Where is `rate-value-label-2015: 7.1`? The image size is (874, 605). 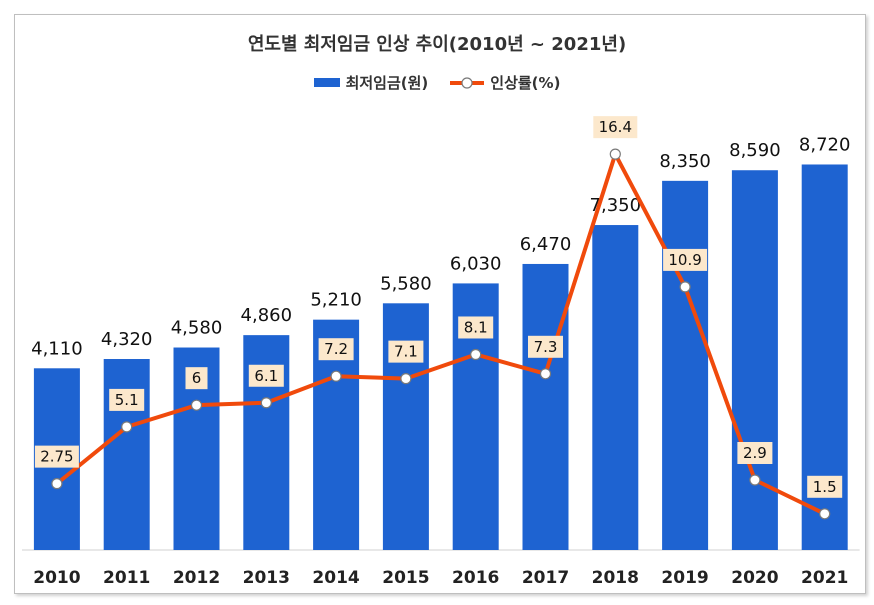
rate-value-label-2015: 7.1 is located at coordinates (406, 352).